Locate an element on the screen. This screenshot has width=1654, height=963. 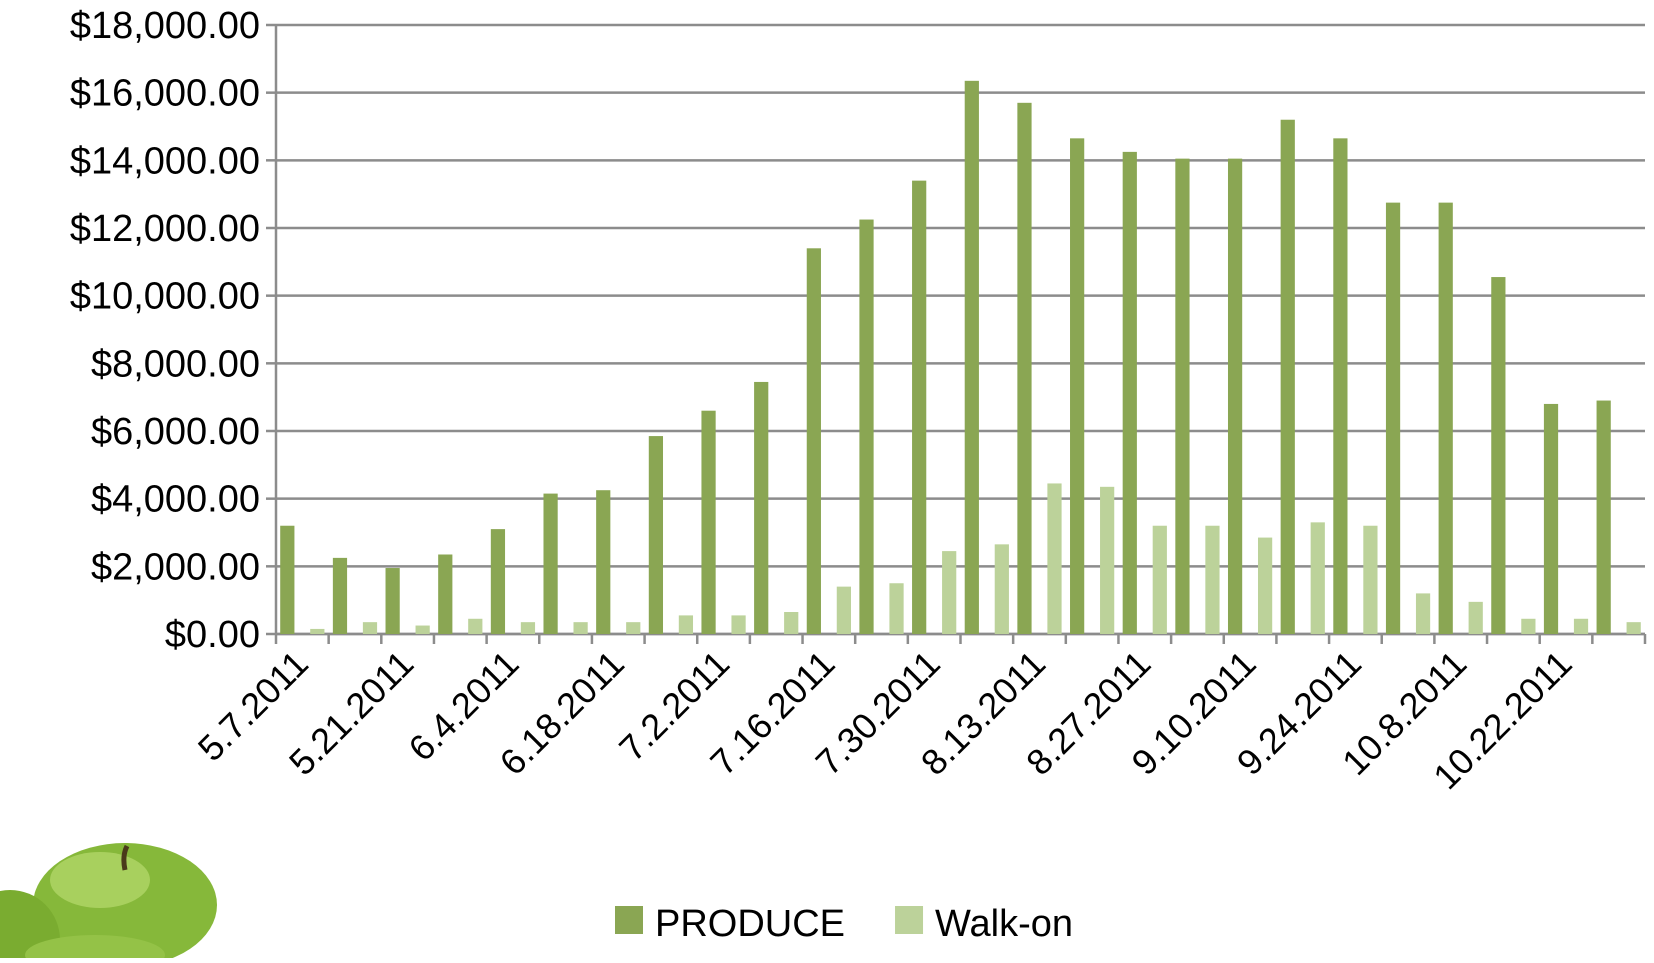
y-tick-label: $10,000.00 is located at coordinates (165, 297).